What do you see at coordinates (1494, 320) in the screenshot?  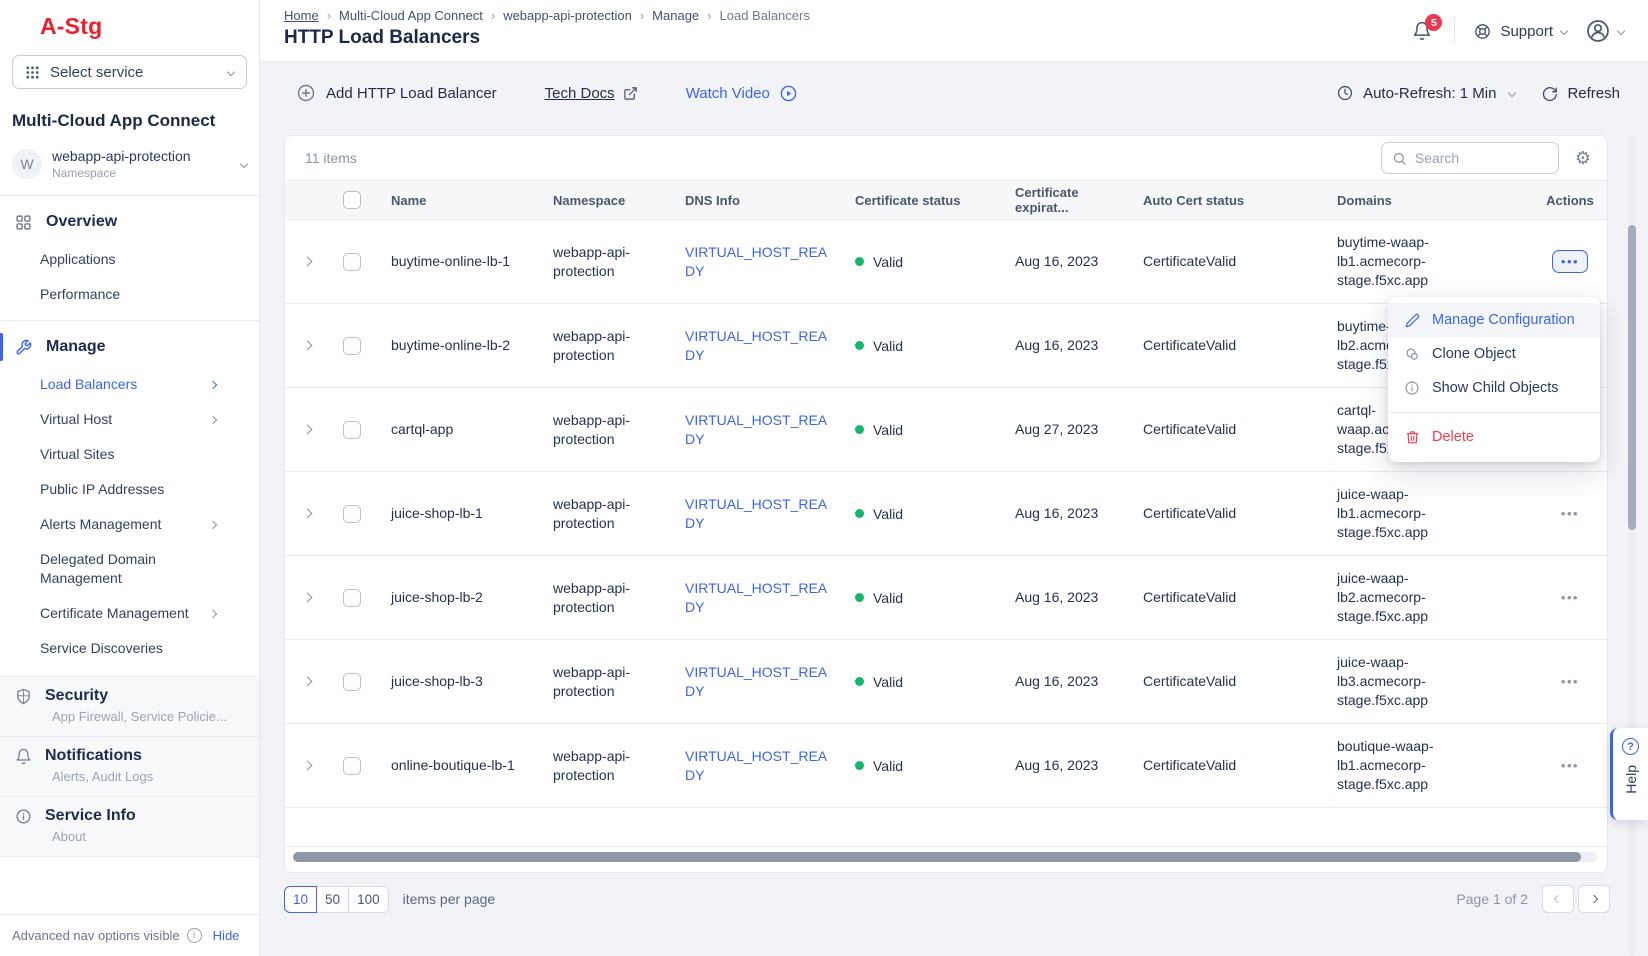 I see `menu-item-manage-configuration: Manage Configuration` at bounding box center [1494, 320].